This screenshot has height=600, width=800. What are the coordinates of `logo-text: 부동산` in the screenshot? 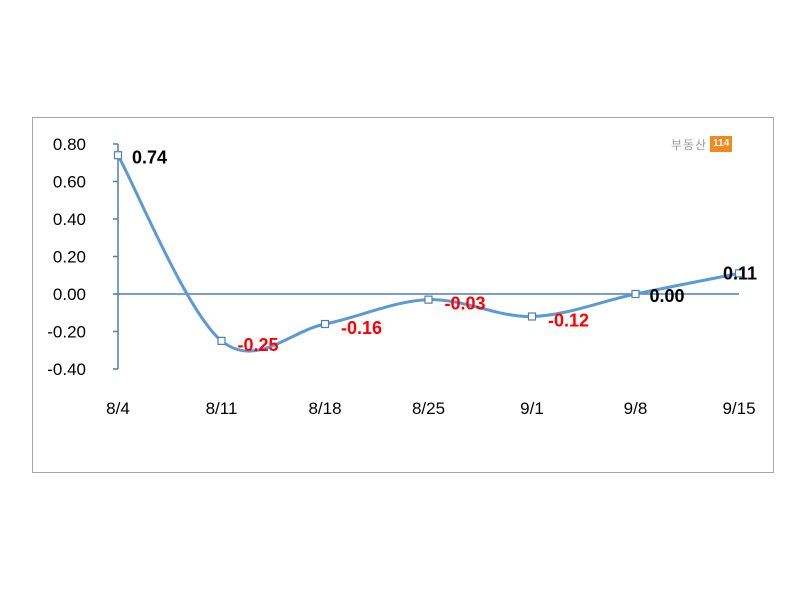 It's located at (689, 144).